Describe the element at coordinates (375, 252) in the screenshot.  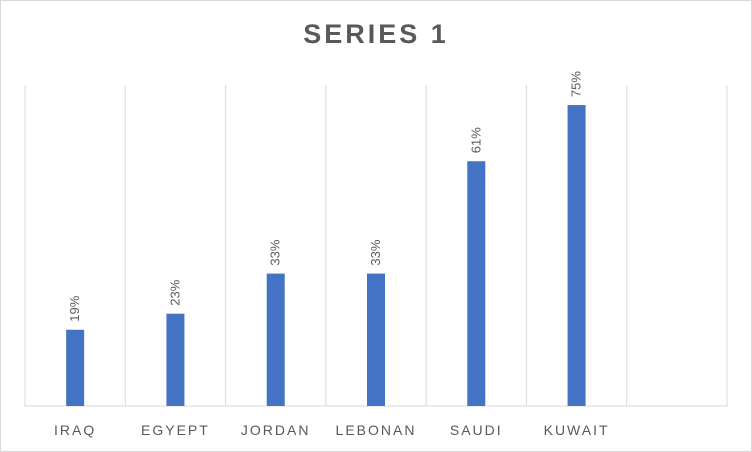
I see `data-label-lebonan: 33%` at that location.